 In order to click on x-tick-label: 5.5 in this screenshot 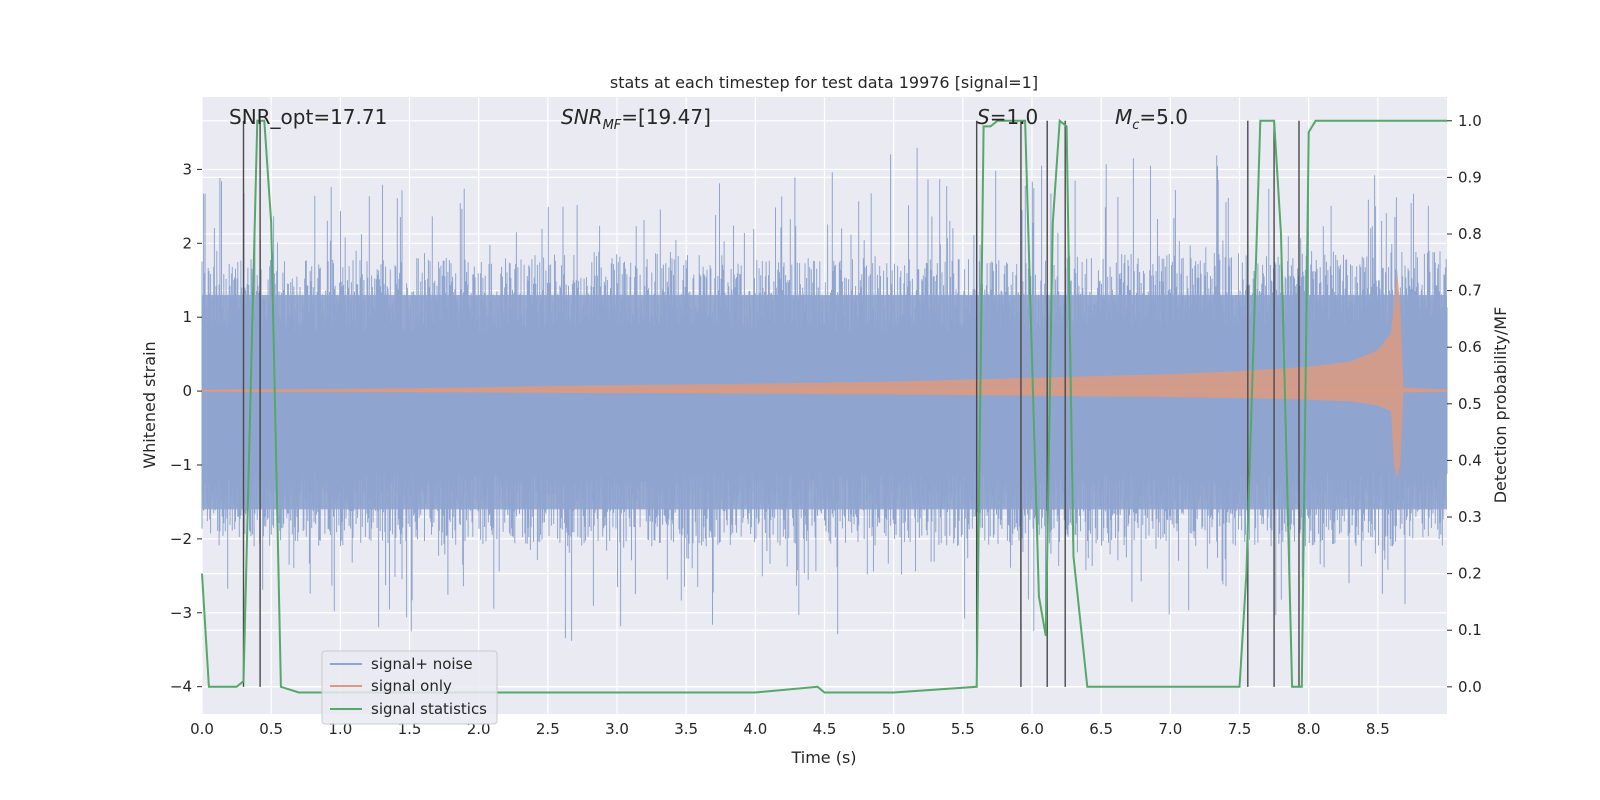, I will do `click(963, 729)`.